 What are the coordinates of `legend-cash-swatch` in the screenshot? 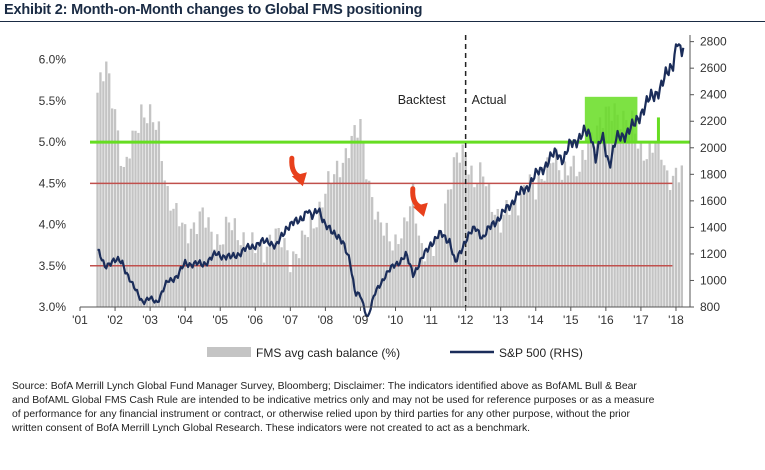 It's located at (229, 352).